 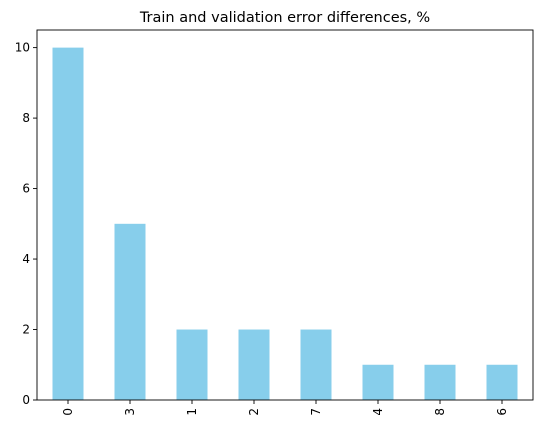 I want to click on x-tick-label: 8, so click(x=440, y=412).